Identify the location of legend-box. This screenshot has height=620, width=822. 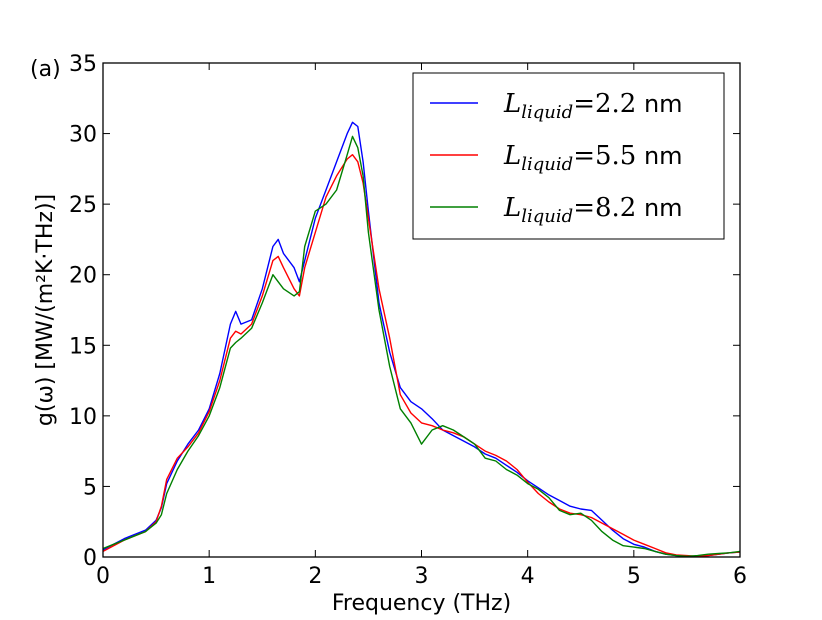
(568, 156).